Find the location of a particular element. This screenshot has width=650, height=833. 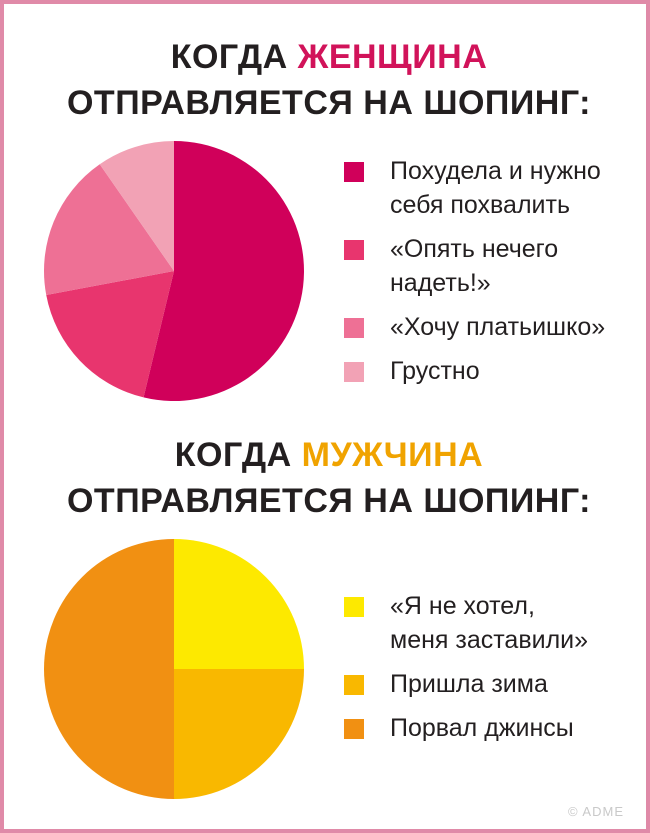

women-legend-label: «Опять нечего надеть!» is located at coordinates (474, 266).